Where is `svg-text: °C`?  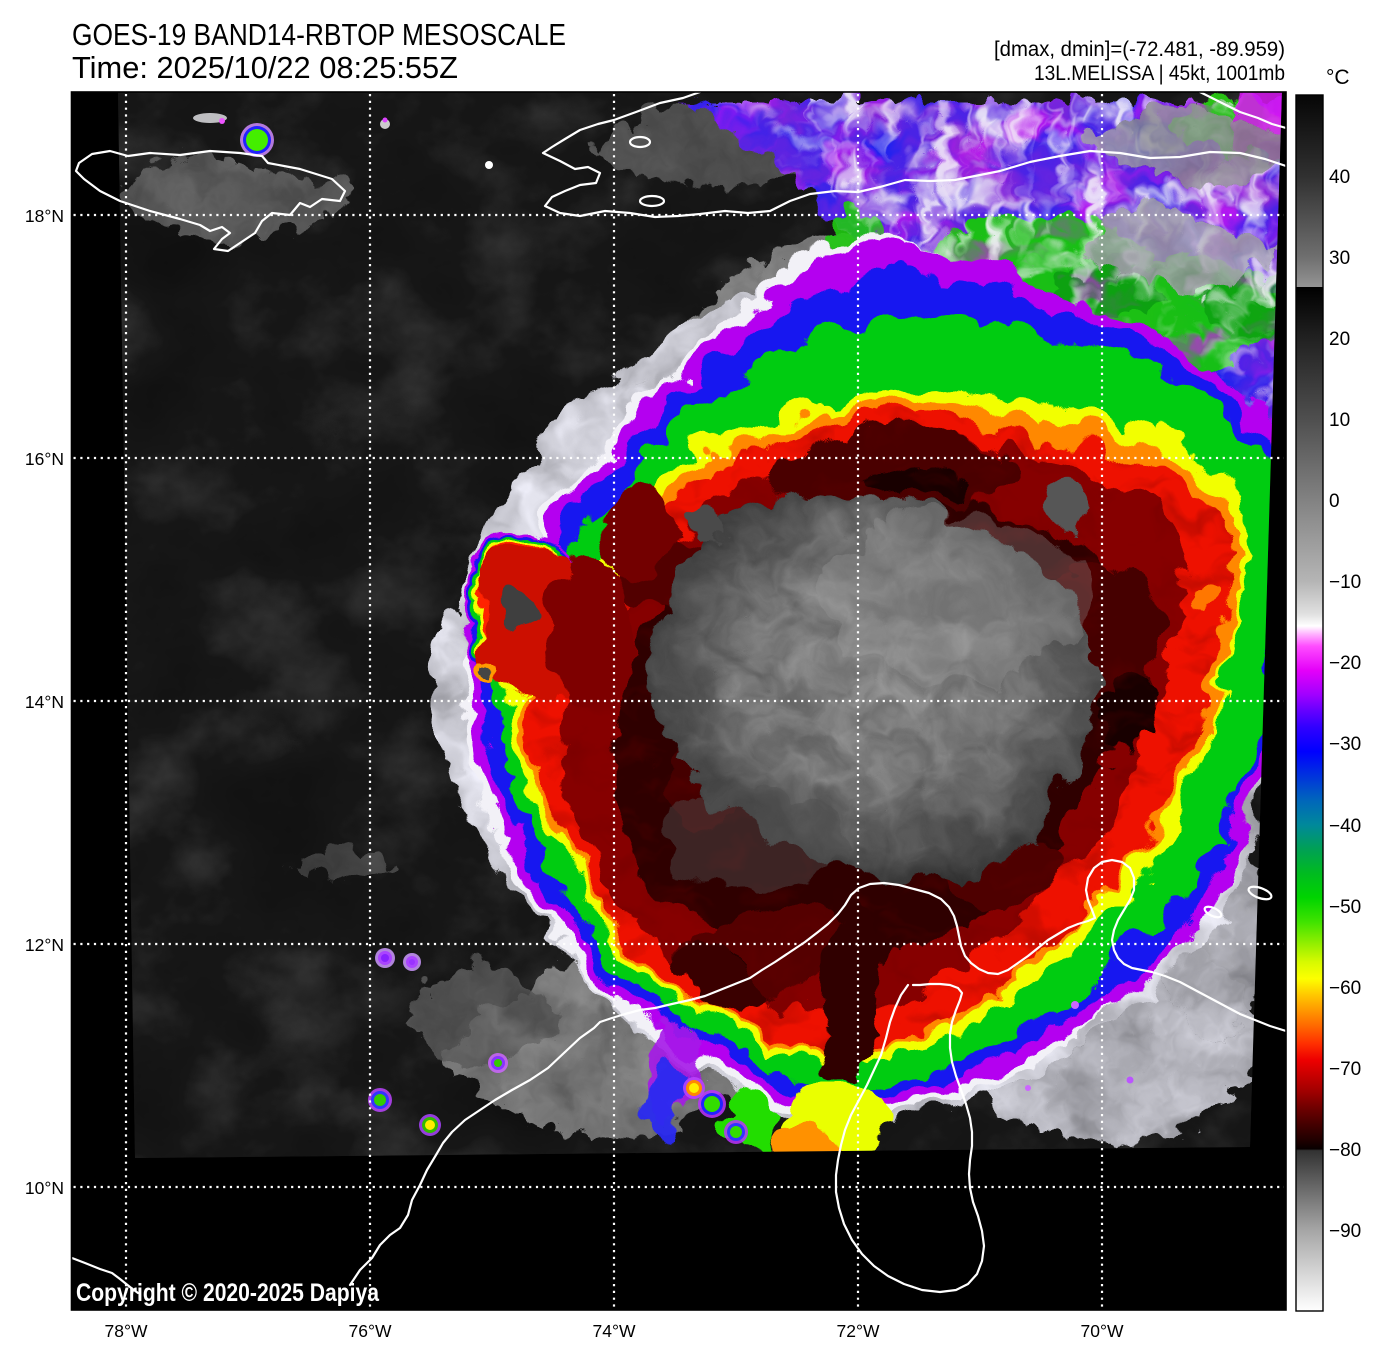 svg-text: °C is located at coordinates (1338, 77).